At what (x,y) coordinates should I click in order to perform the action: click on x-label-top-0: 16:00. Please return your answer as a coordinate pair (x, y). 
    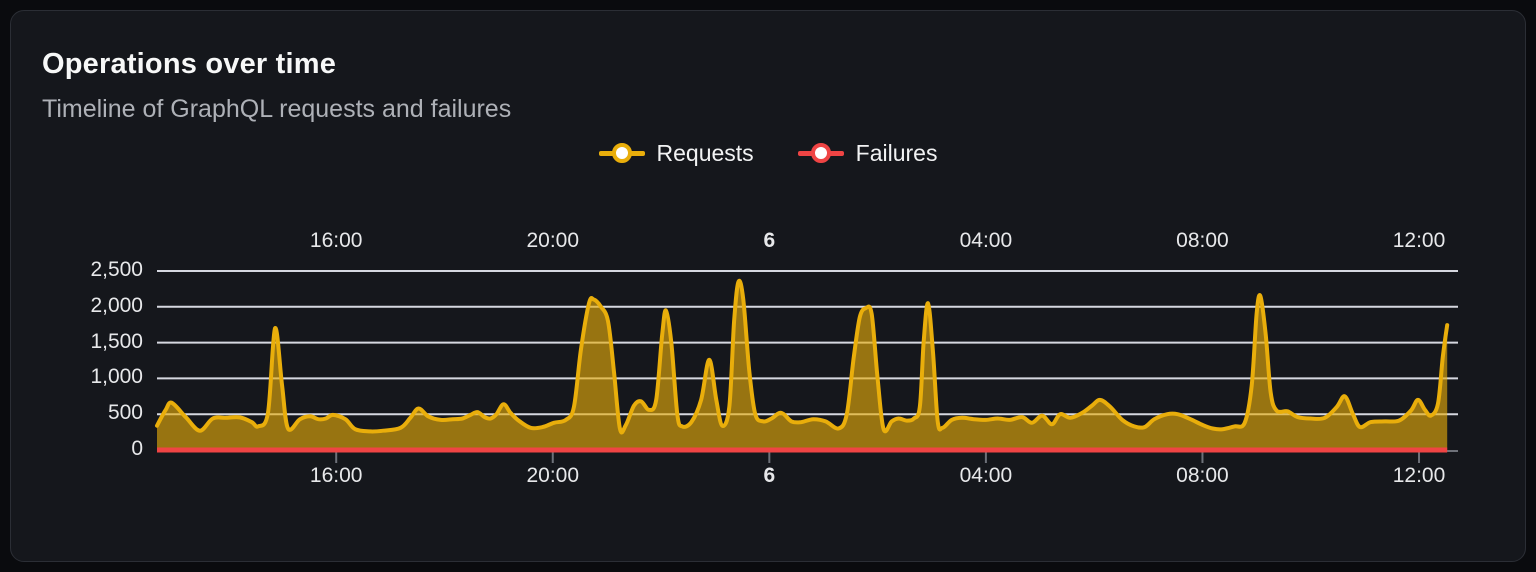
    Looking at the image, I should click on (336, 240).